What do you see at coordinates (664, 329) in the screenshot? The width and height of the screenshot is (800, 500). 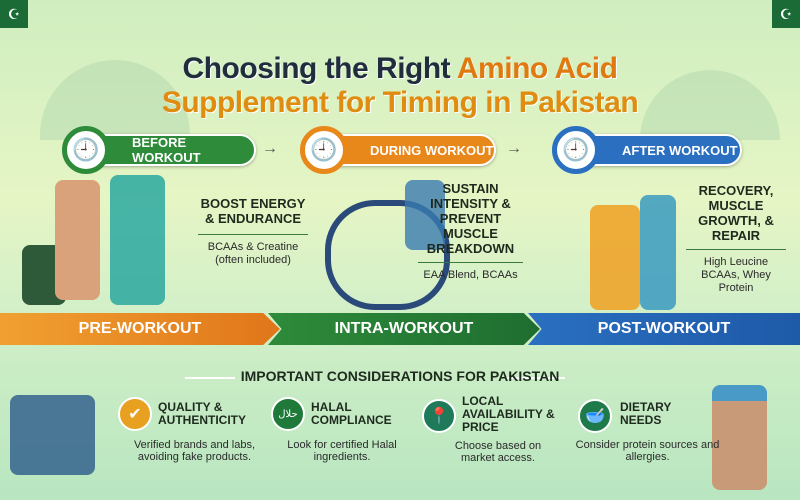 I see `post-workout-band: POST-WORKOUT` at bounding box center [664, 329].